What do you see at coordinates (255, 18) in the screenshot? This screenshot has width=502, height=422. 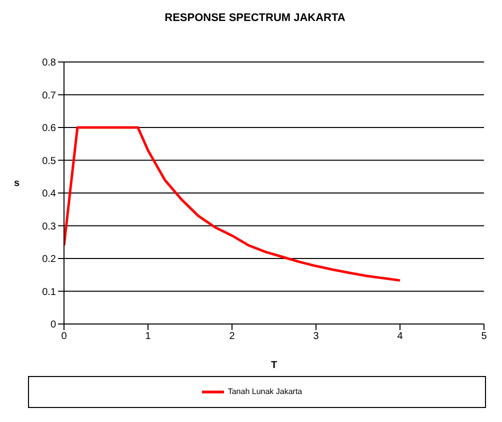 I see `chart-title: RESPONSE SPECTRUM JAKARTA` at bounding box center [255, 18].